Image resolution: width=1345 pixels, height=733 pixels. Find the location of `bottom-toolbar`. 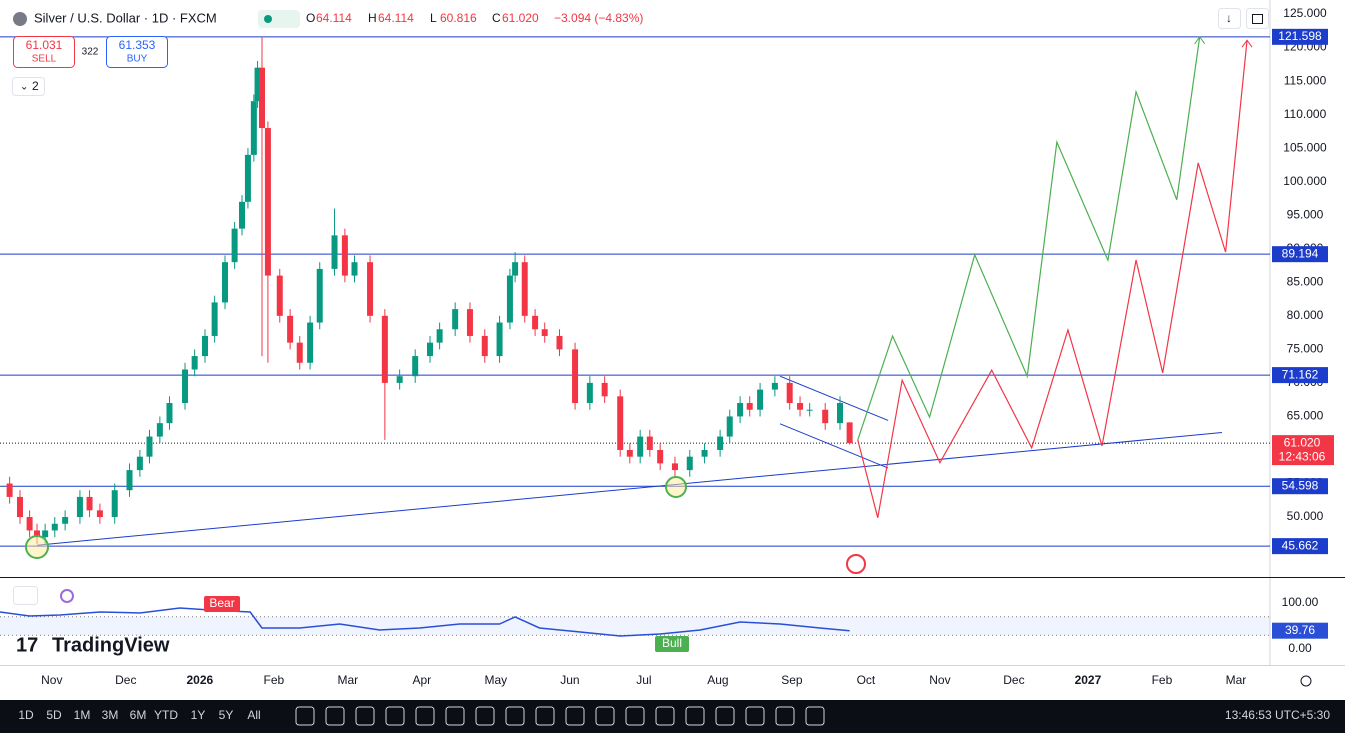

bottom-toolbar is located at coordinates (672, 716).